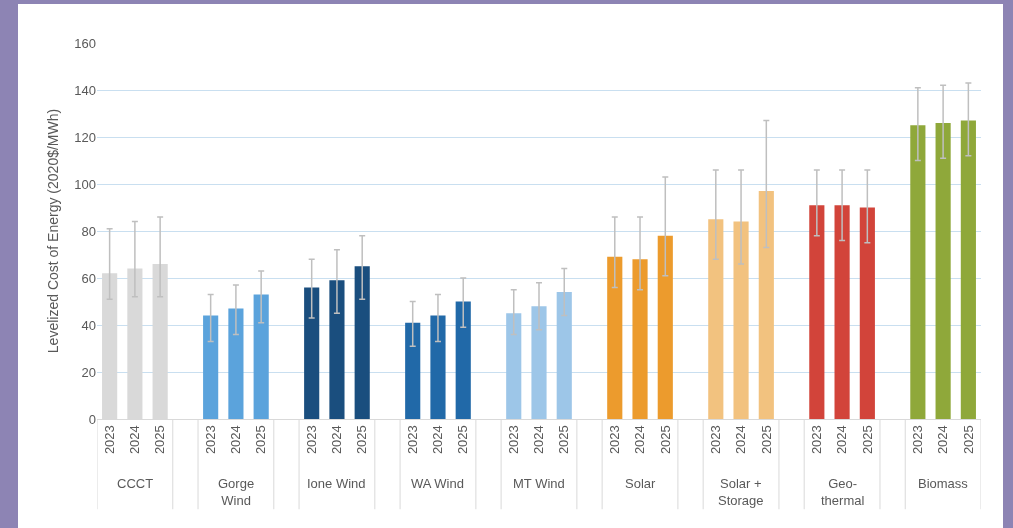 This screenshot has width=1013, height=528. I want to click on y-tick-label: 40, so click(88, 325).